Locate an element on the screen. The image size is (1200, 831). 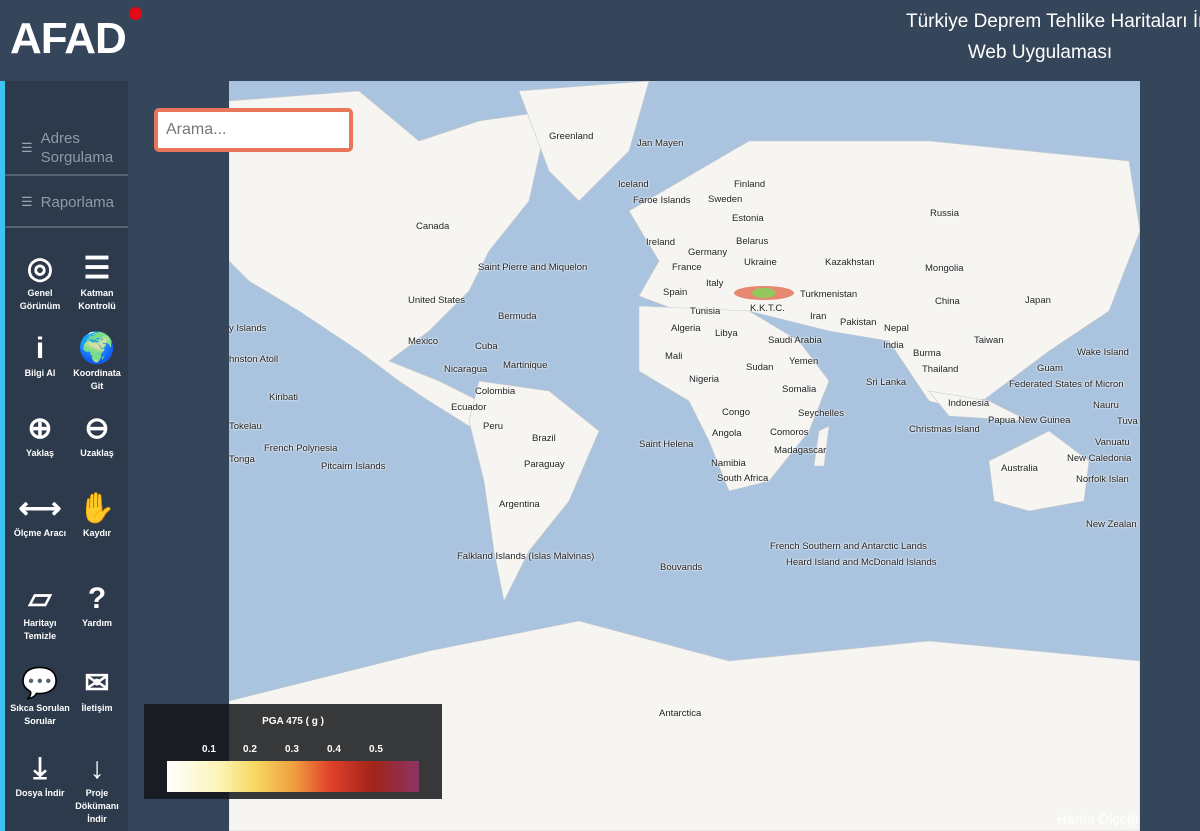
map-label: Belarus is located at coordinates (752, 241).